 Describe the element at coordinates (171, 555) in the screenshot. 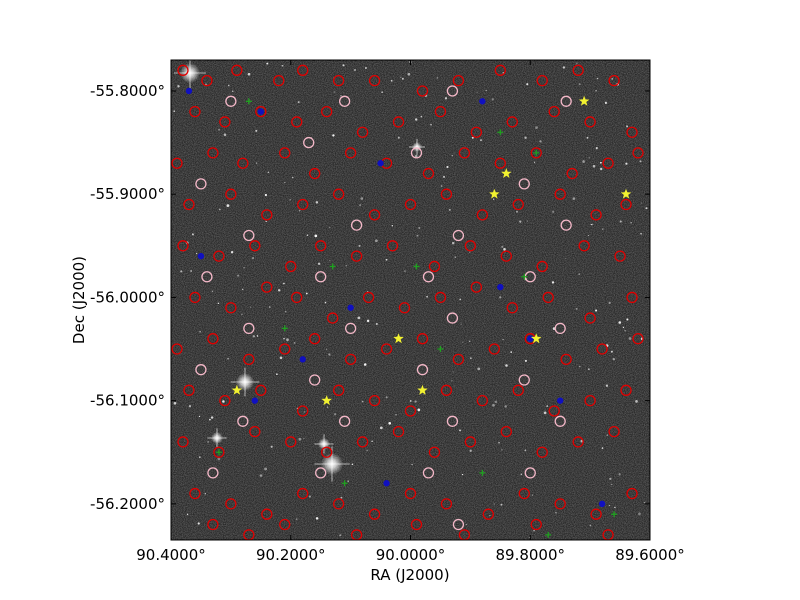

I see `x-tick-label: 90.4000°` at that location.